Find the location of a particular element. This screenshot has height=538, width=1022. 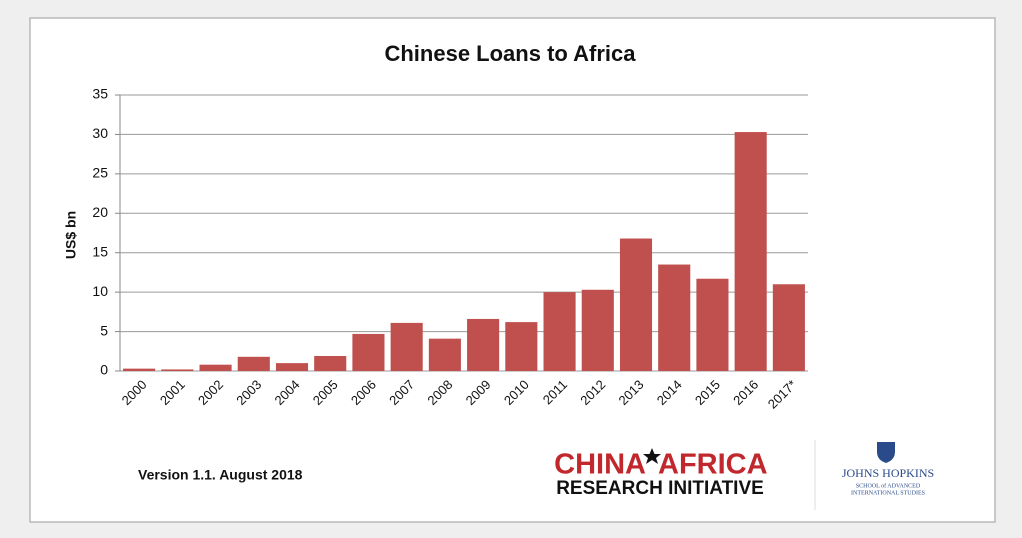

jh-subtext: INTERNATIONAL STUDIES is located at coordinates (888, 493).